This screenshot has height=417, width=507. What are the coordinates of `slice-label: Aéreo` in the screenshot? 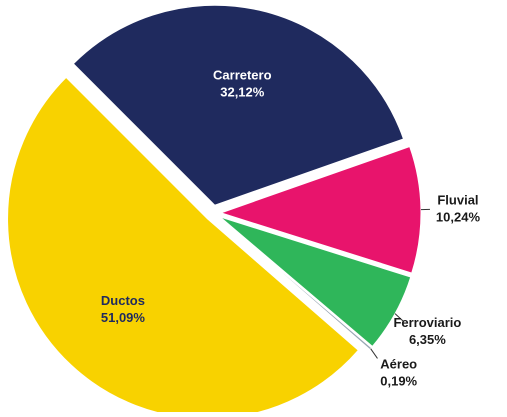 It's located at (398, 363).